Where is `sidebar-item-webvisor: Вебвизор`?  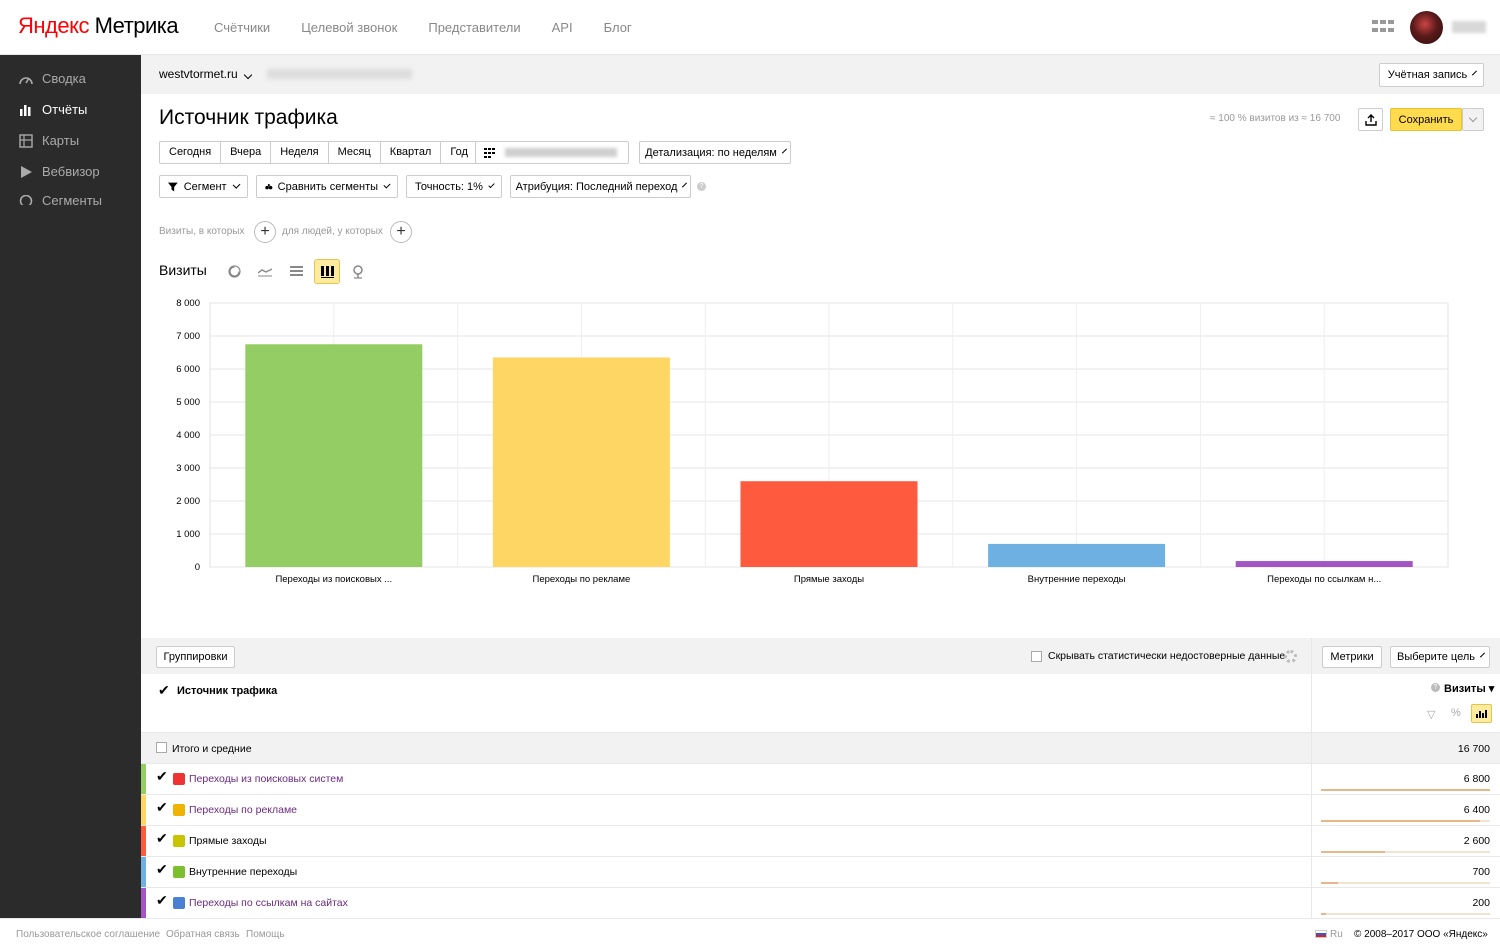
sidebar-item-webvisor: Вебвизор is located at coordinates (59, 171).